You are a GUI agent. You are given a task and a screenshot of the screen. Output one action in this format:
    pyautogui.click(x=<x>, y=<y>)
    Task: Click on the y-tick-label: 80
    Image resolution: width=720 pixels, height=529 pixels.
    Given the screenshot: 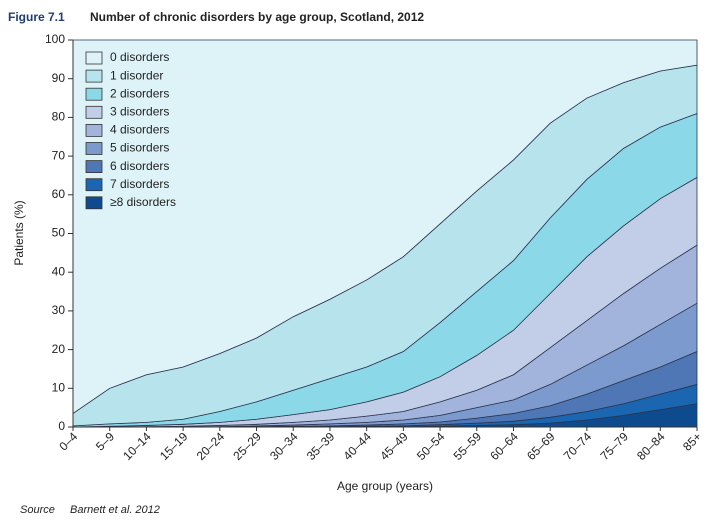 What is the action you would take?
    pyautogui.click(x=59, y=117)
    